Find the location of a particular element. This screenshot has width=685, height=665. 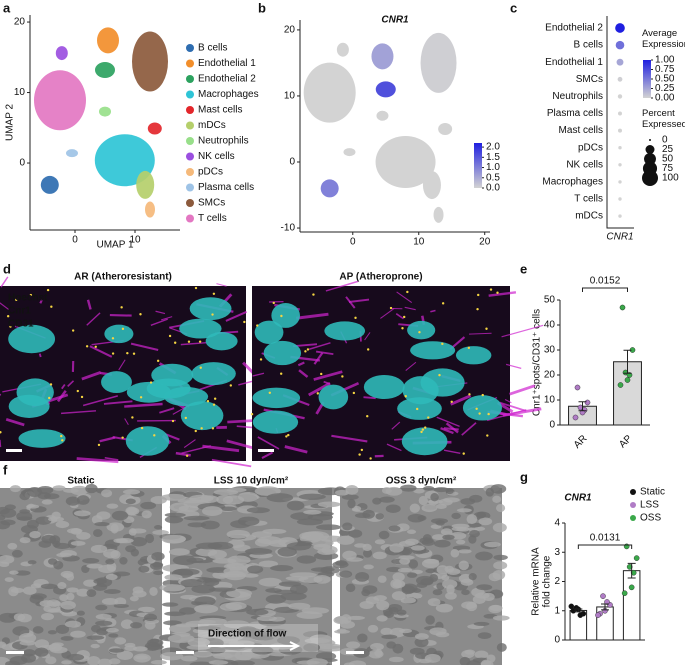

panel-label: a is located at coordinates (7, 7).